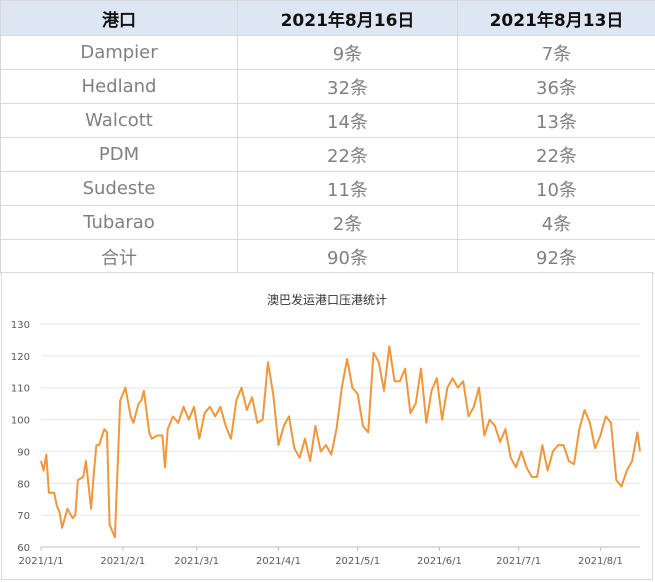 This screenshot has width=655, height=582. What do you see at coordinates (20, 437) in the screenshot?
I see `y-axis: 60 70 80 90 100 110 120 130` at bounding box center [20, 437].